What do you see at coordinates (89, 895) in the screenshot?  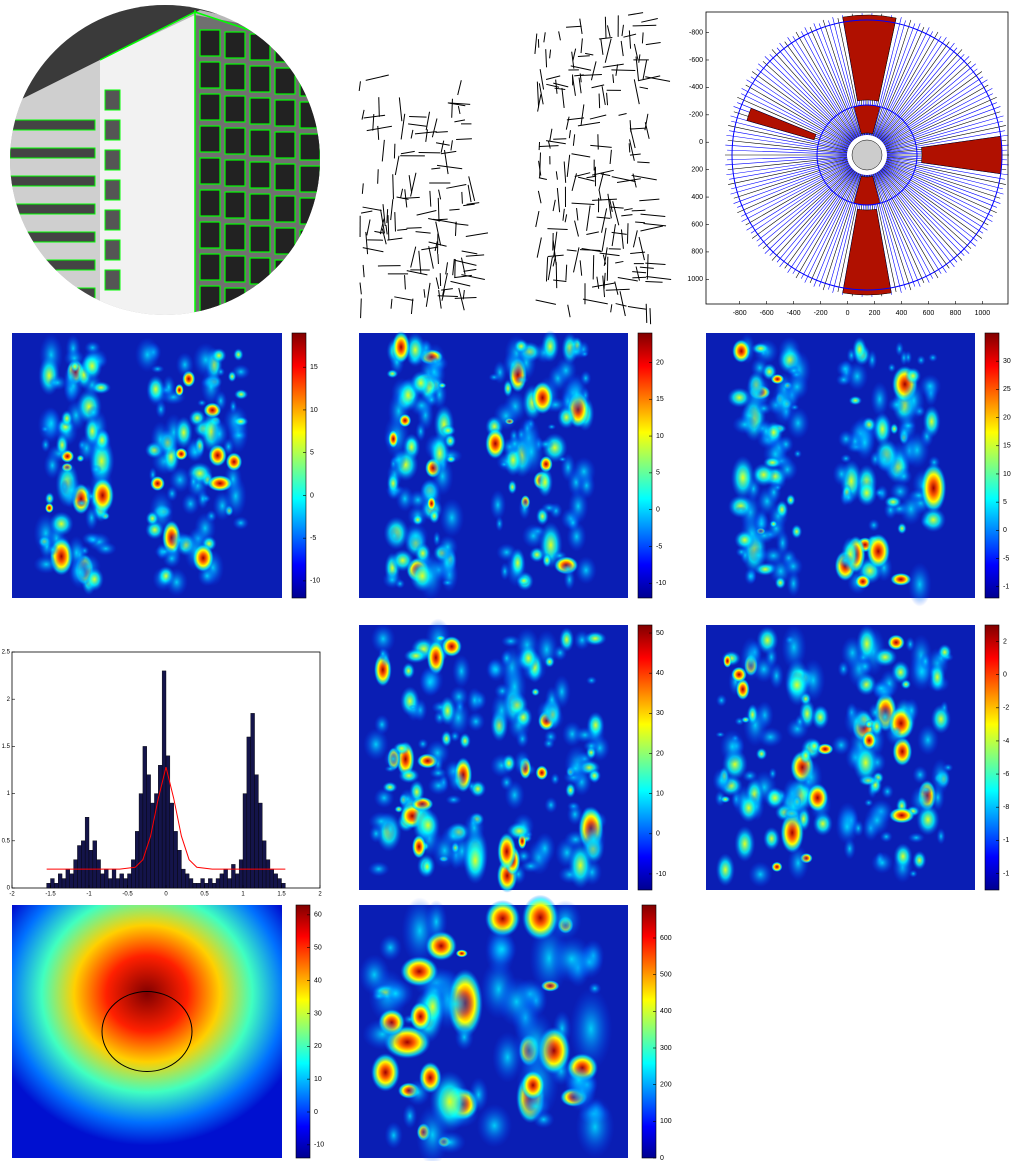 I see `x-tick-label: -1` at bounding box center [89, 895].